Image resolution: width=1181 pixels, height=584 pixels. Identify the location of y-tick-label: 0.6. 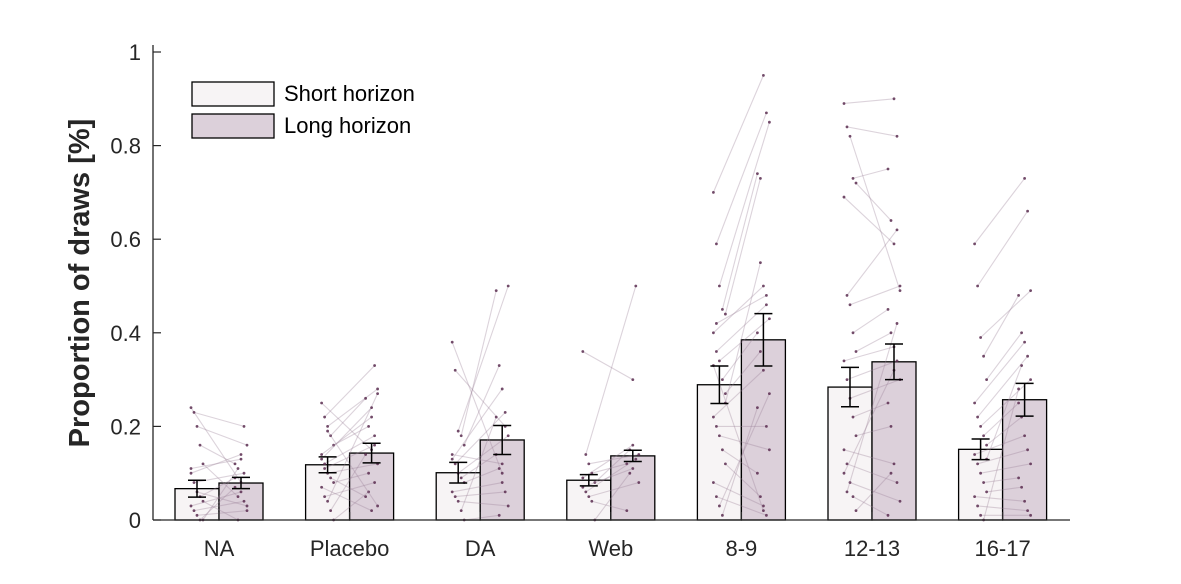
(125, 239).